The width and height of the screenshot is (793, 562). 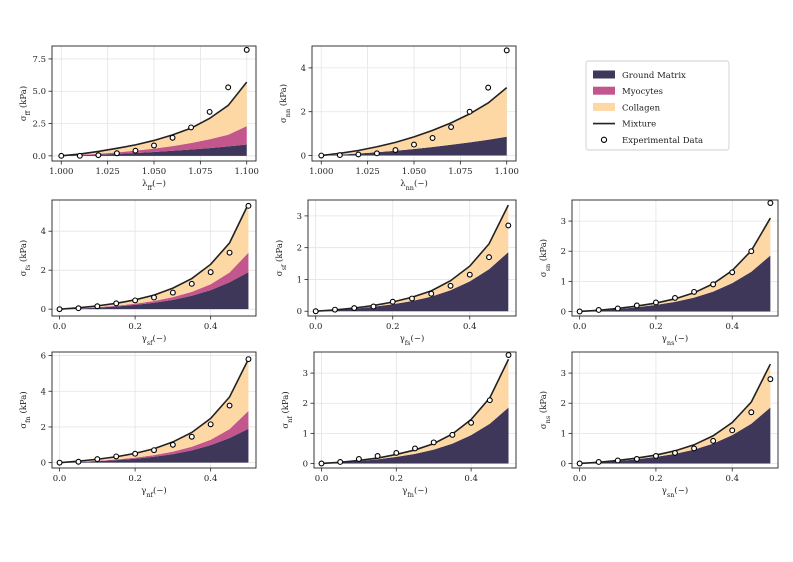 What do you see at coordinates (154, 340) in the screenshot?
I see `x-axis-label: γsf(−)` at bounding box center [154, 340].